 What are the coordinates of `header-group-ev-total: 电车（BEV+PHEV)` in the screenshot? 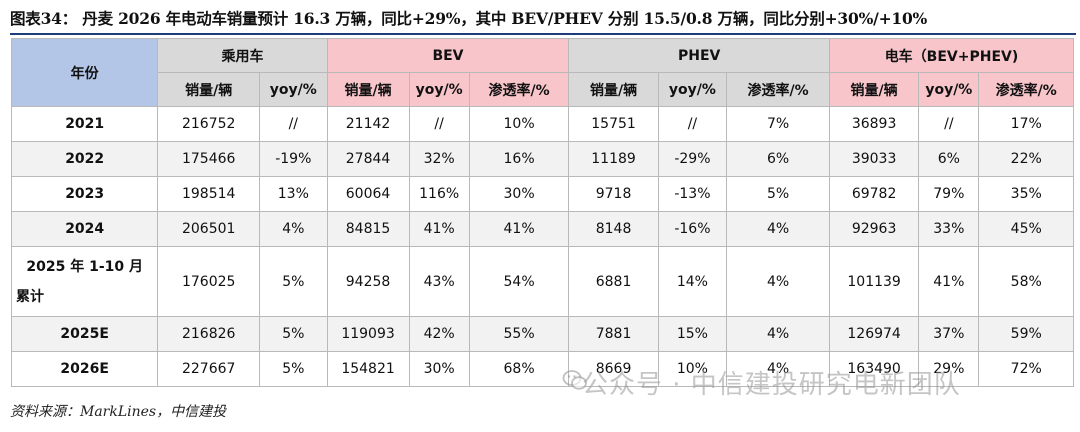 It's located at (951, 55).